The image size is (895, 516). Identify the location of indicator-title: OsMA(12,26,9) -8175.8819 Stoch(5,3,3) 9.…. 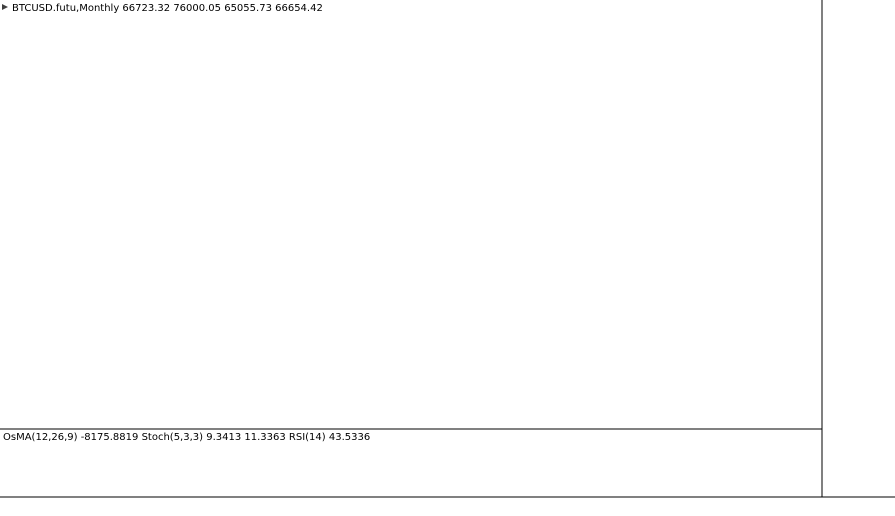
(186, 437).